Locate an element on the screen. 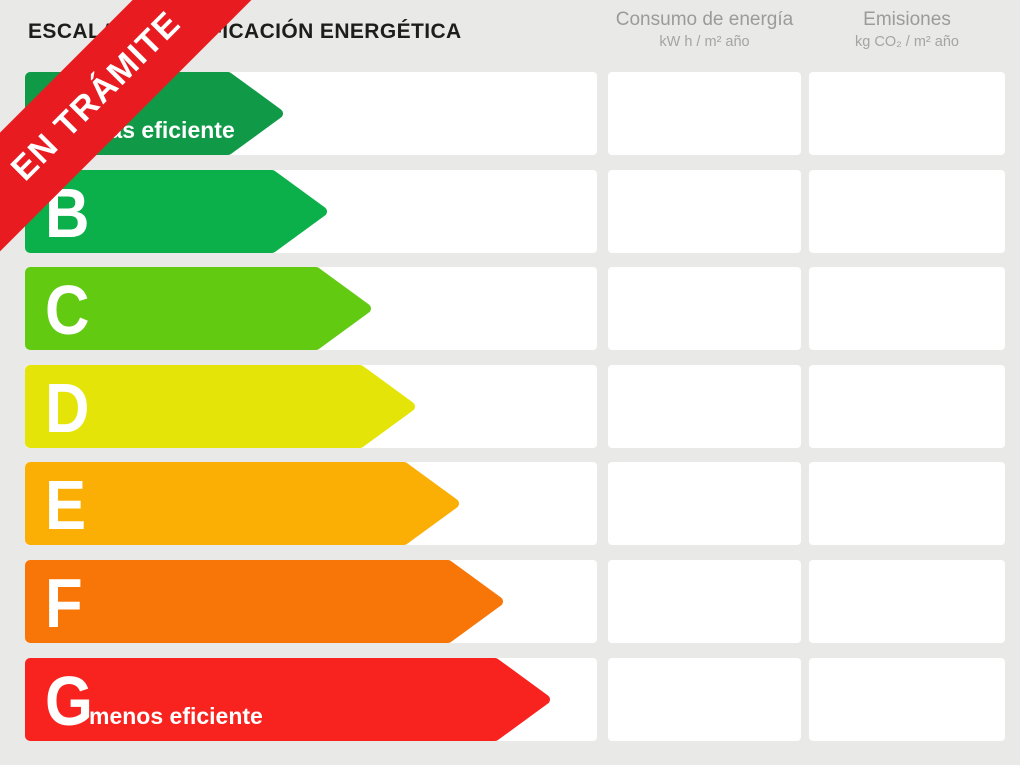  consumo-label: Consumo de energía is located at coordinates (704, 19).